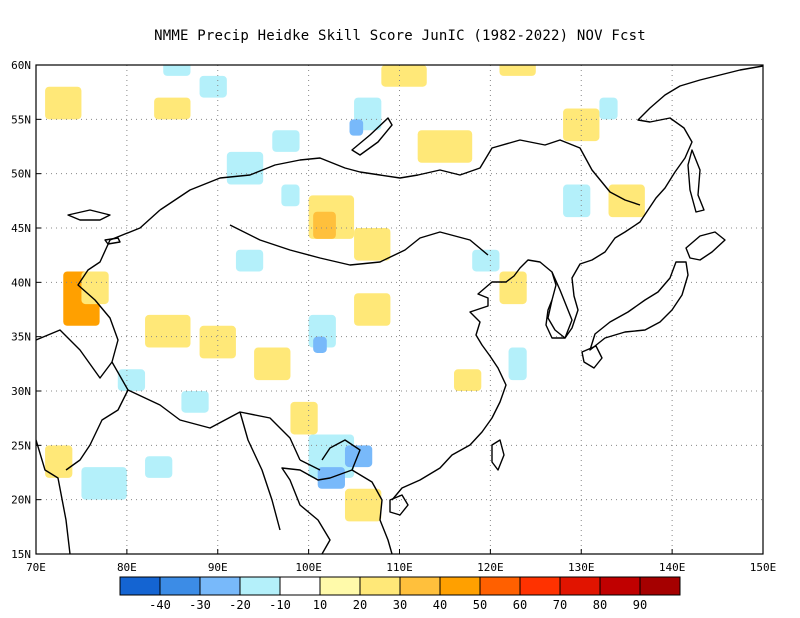 The height and width of the screenshot is (618, 800). What do you see at coordinates (639, 306) in the screenshot?
I see `japan-honshu` at bounding box center [639, 306].